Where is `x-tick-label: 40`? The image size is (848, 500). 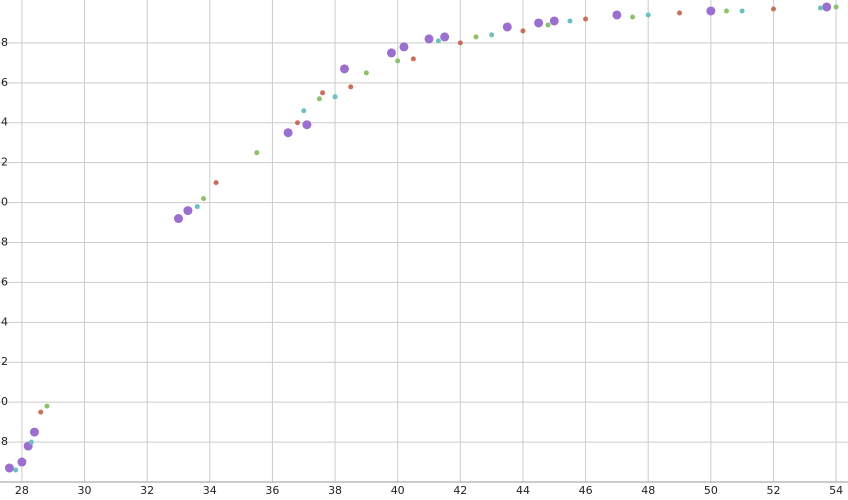 x-tick-label: 40 is located at coordinates (398, 490).